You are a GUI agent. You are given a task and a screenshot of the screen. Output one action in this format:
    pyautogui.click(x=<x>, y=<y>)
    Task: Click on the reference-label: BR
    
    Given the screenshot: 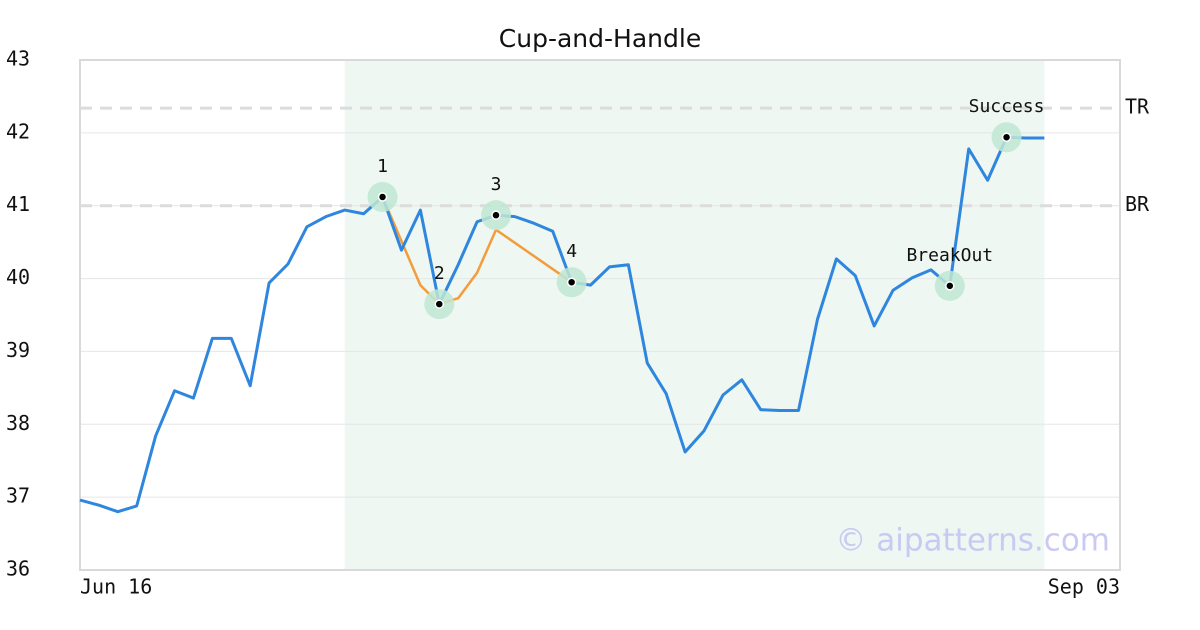 What is the action you would take?
    pyautogui.click(x=1137, y=204)
    